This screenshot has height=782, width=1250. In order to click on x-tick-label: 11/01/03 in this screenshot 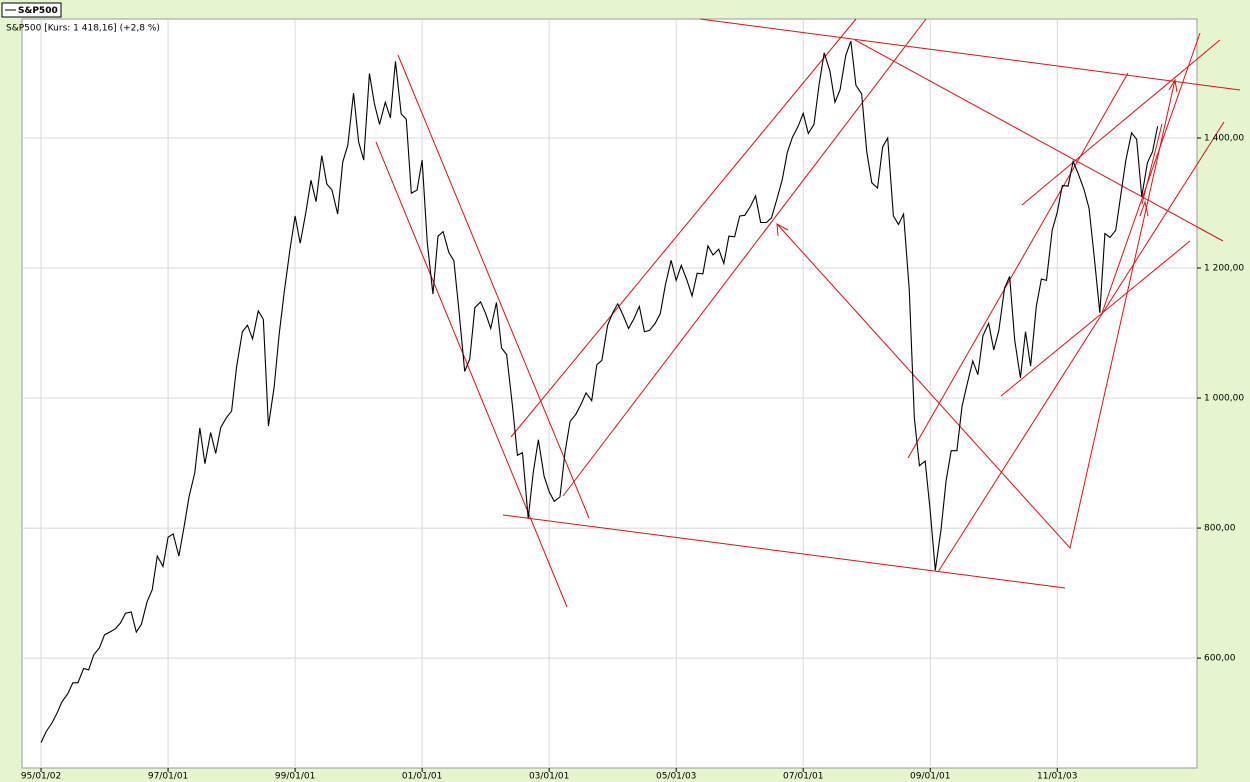, I will do `click(1057, 777)`.